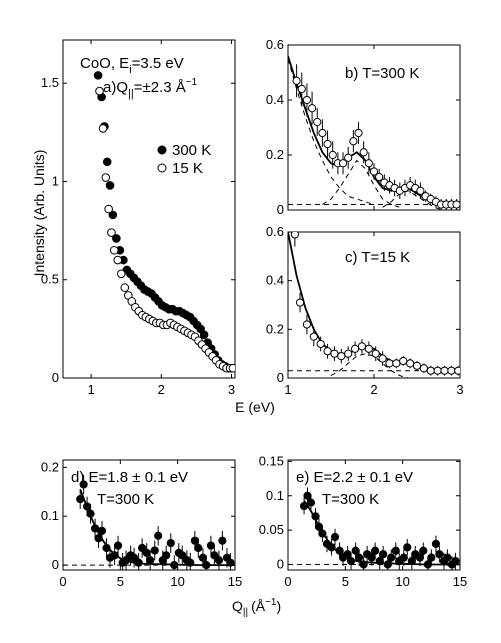  Describe the element at coordinates (191, 150) in the screenshot. I see `legend-label-300k: 300 K` at that location.